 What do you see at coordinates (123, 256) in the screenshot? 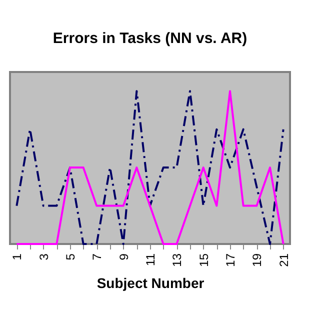
I see `x-tick-label: 9` at bounding box center [123, 256].